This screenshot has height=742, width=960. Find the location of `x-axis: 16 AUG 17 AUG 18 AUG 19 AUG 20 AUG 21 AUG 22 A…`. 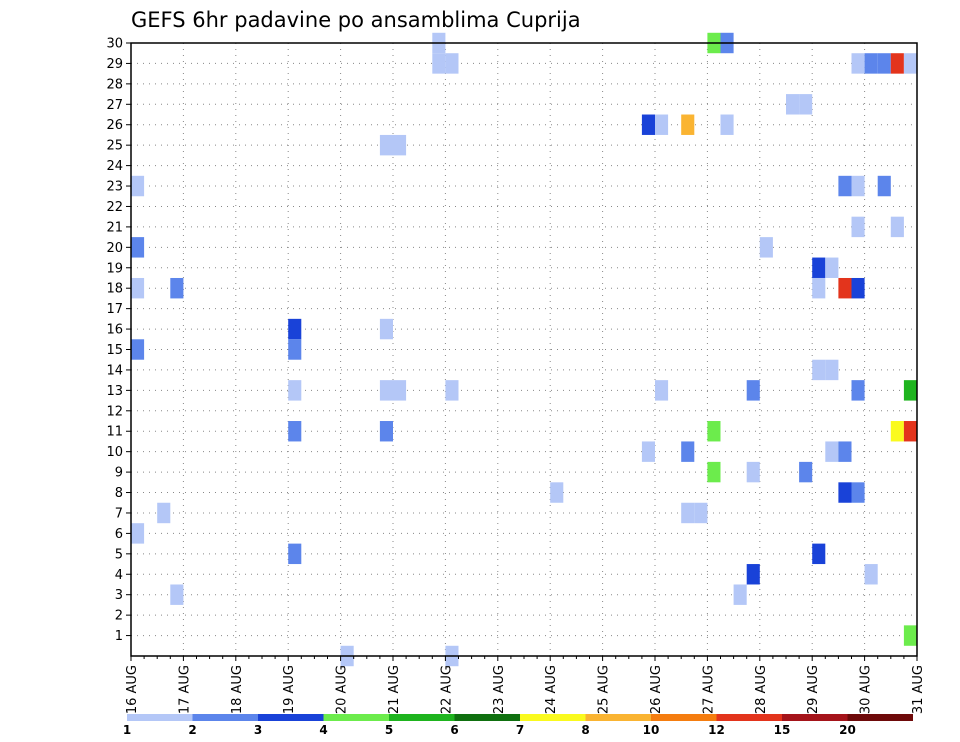

x-axis: 16 AUG 17 AUG 18 AUG 19 AUG 20 AUG 21 AUG 22 A… is located at coordinates (525, 685).